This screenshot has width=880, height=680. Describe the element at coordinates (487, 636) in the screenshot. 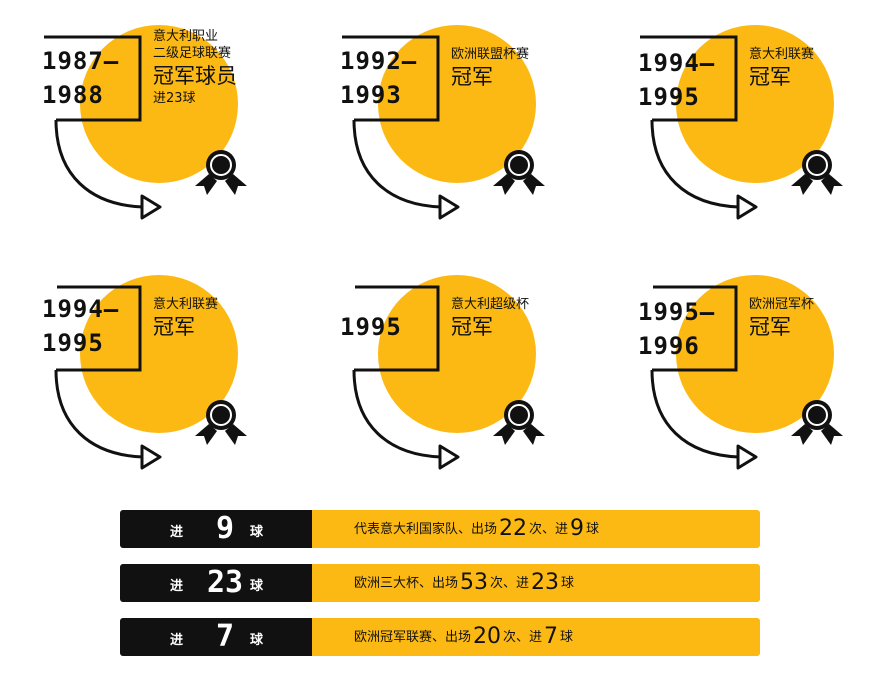

I see `stat-appearances: 20` at that location.